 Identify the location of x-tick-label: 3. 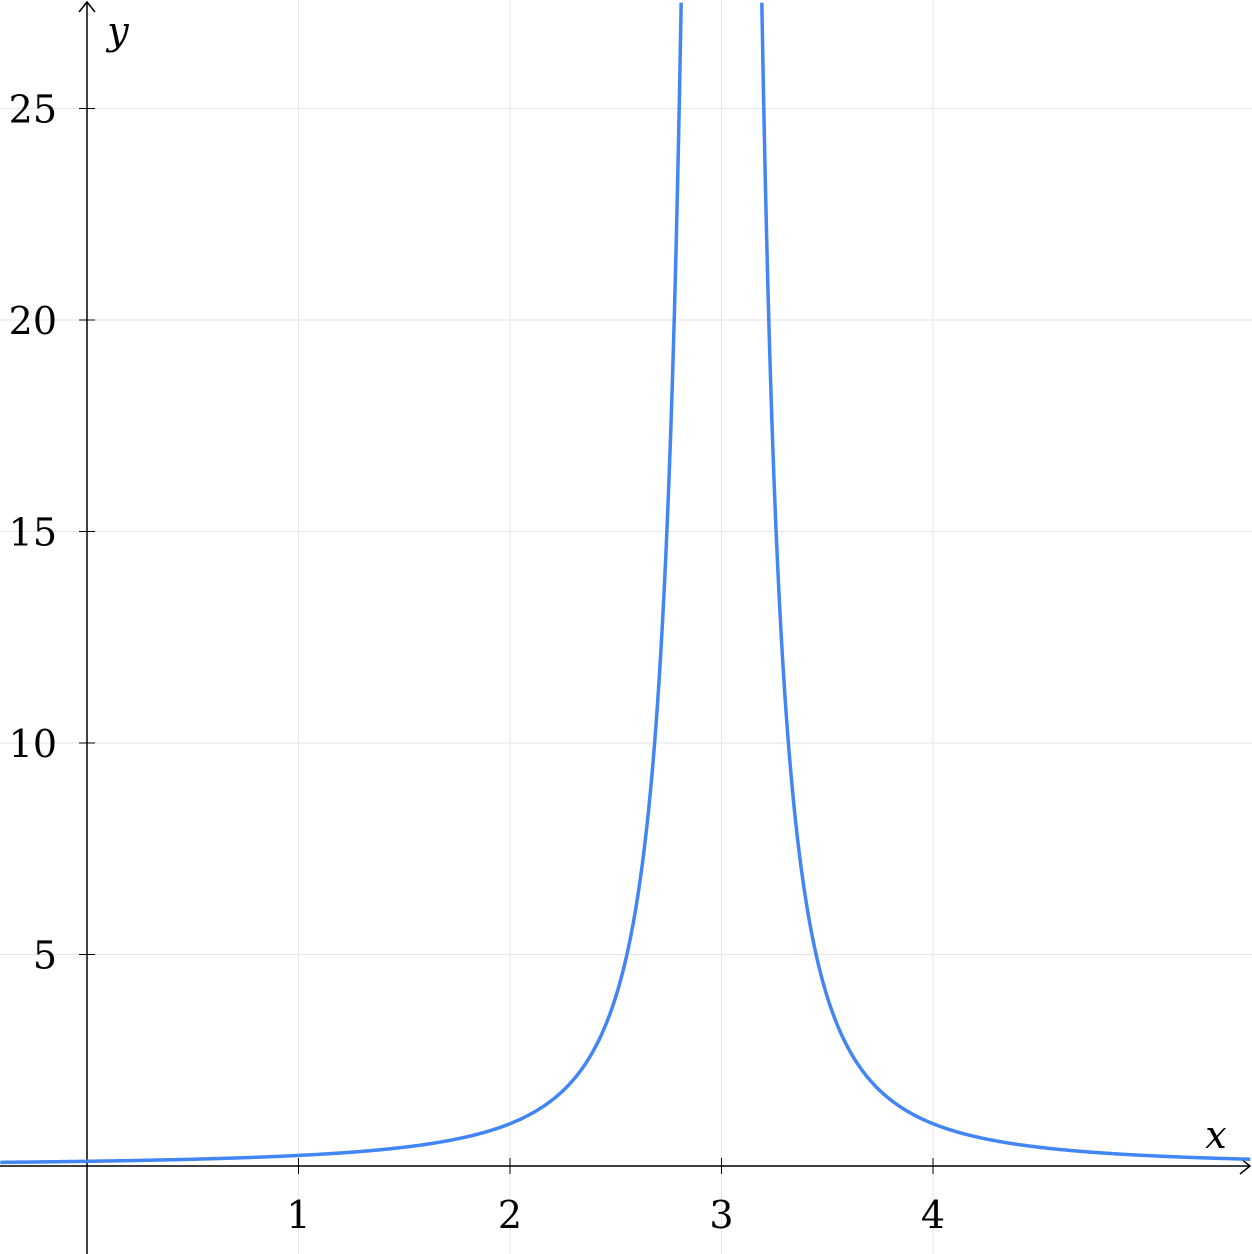
(721, 1215).